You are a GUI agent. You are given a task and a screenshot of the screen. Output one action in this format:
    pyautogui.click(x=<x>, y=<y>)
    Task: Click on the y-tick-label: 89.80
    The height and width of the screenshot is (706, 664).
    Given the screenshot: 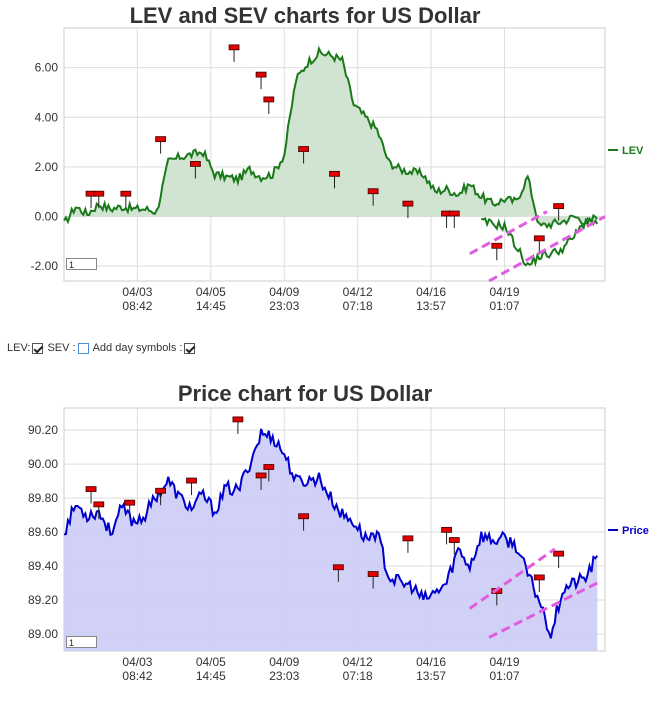 What is the action you would take?
    pyautogui.click(x=43, y=498)
    